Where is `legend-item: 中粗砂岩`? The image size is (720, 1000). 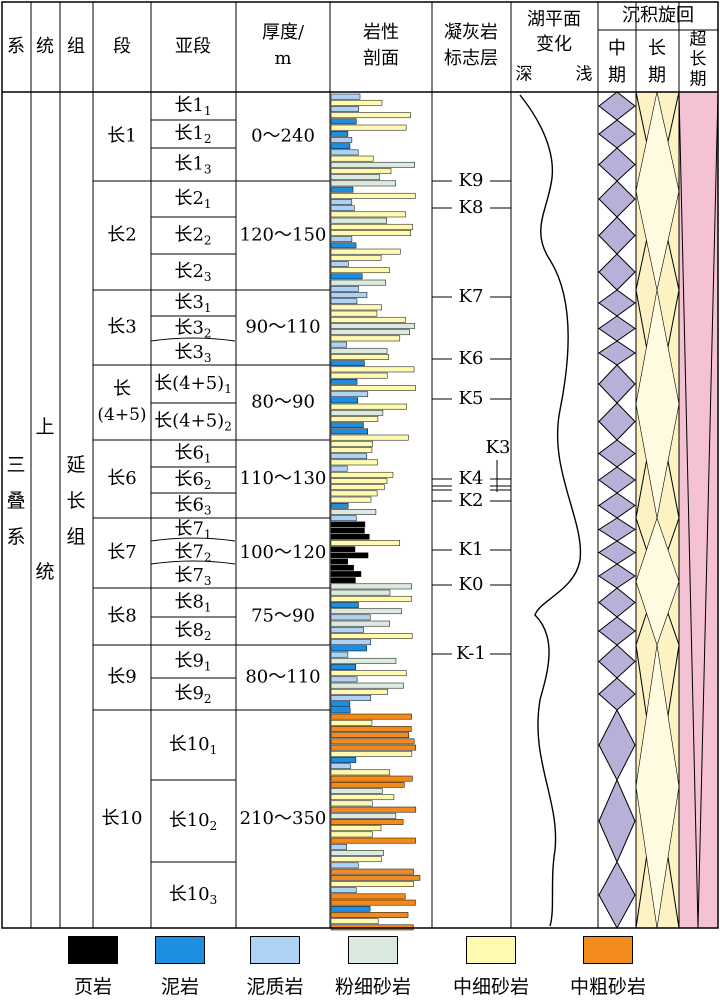 legend-item: 中粗砂岩 is located at coordinates (608, 968).